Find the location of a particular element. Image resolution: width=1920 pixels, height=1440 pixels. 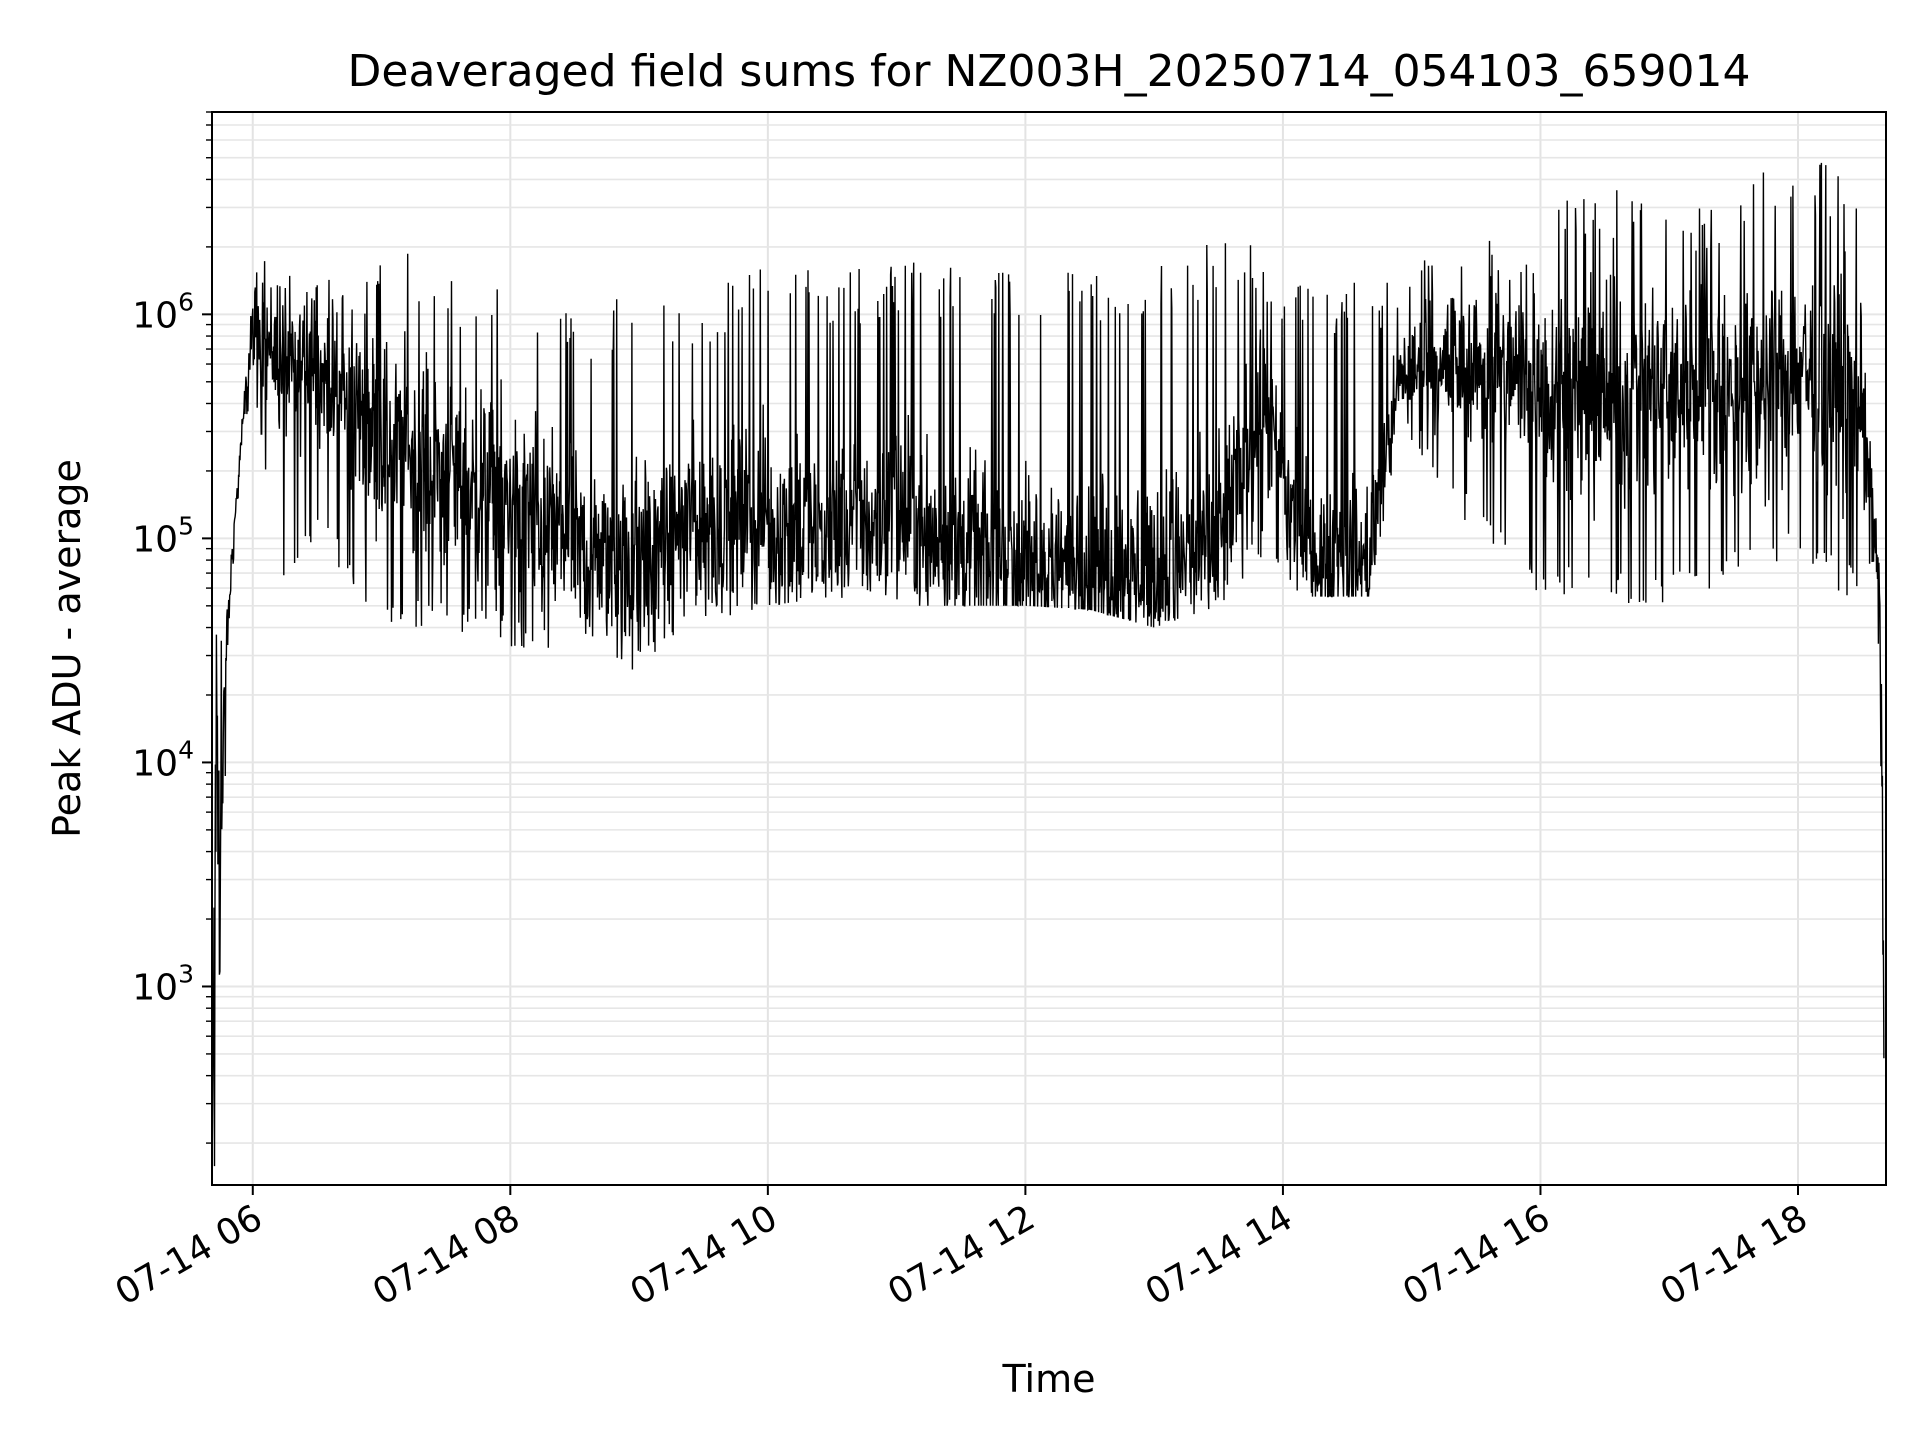

y-tick-label: 10³ is located at coordinates (163, 983).